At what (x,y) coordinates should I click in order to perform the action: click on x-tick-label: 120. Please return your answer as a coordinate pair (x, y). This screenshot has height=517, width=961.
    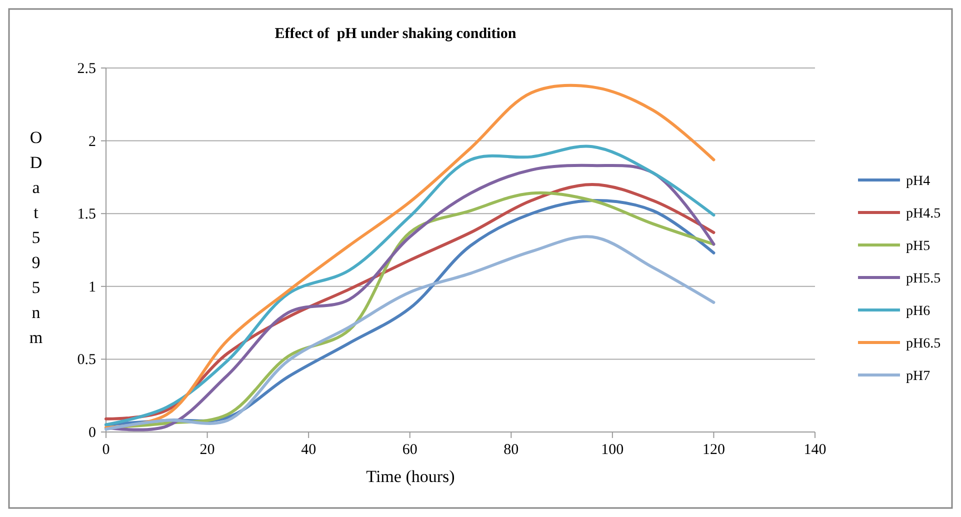
    Looking at the image, I should click on (713, 450).